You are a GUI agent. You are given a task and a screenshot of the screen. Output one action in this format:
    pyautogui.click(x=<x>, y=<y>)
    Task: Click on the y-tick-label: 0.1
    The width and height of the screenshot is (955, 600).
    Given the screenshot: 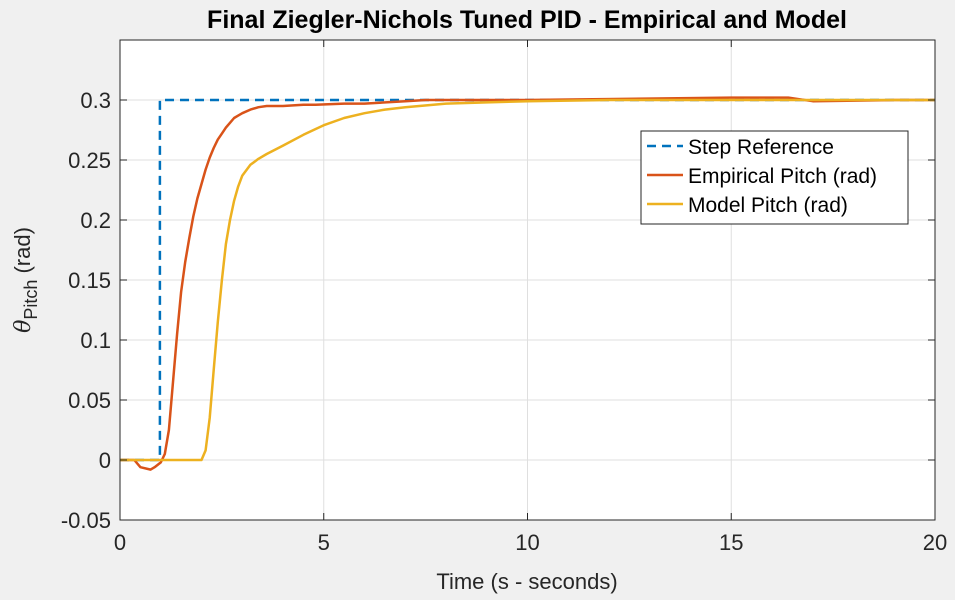 What is the action you would take?
    pyautogui.click(x=95, y=340)
    